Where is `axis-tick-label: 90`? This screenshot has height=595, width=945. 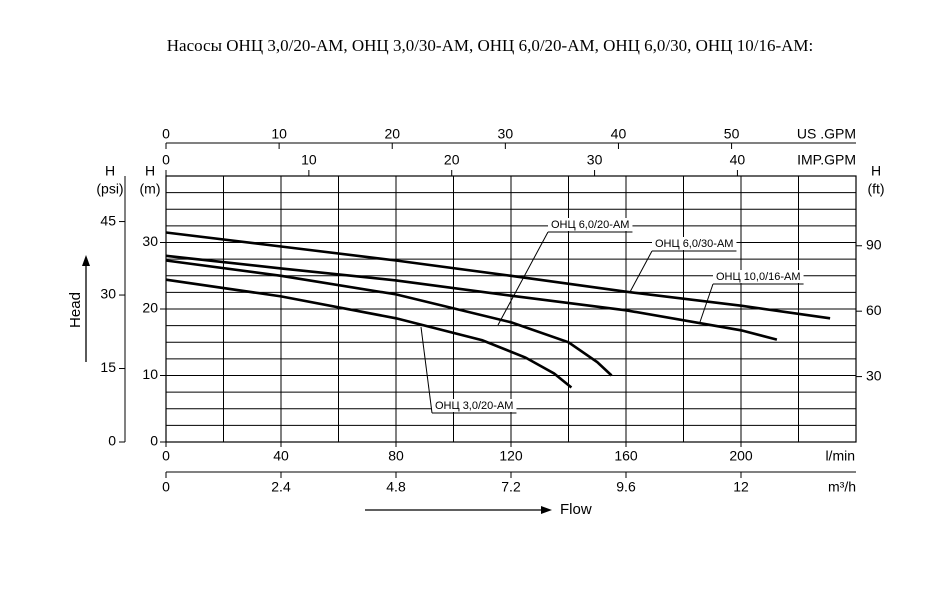 axis-tick-label: 90 is located at coordinates (874, 244).